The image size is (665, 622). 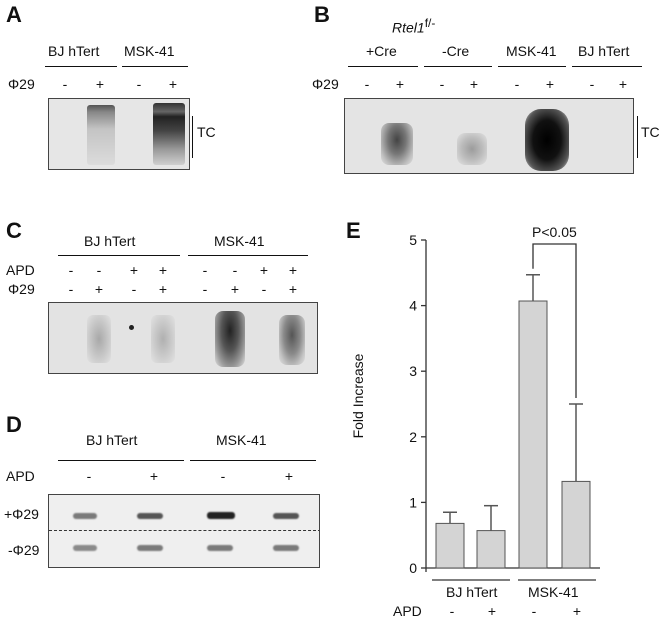 What do you see at coordinates (325, 84) in the screenshot?
I see `panel-b-row-label: Φ29` at bounding box center [325, 84].